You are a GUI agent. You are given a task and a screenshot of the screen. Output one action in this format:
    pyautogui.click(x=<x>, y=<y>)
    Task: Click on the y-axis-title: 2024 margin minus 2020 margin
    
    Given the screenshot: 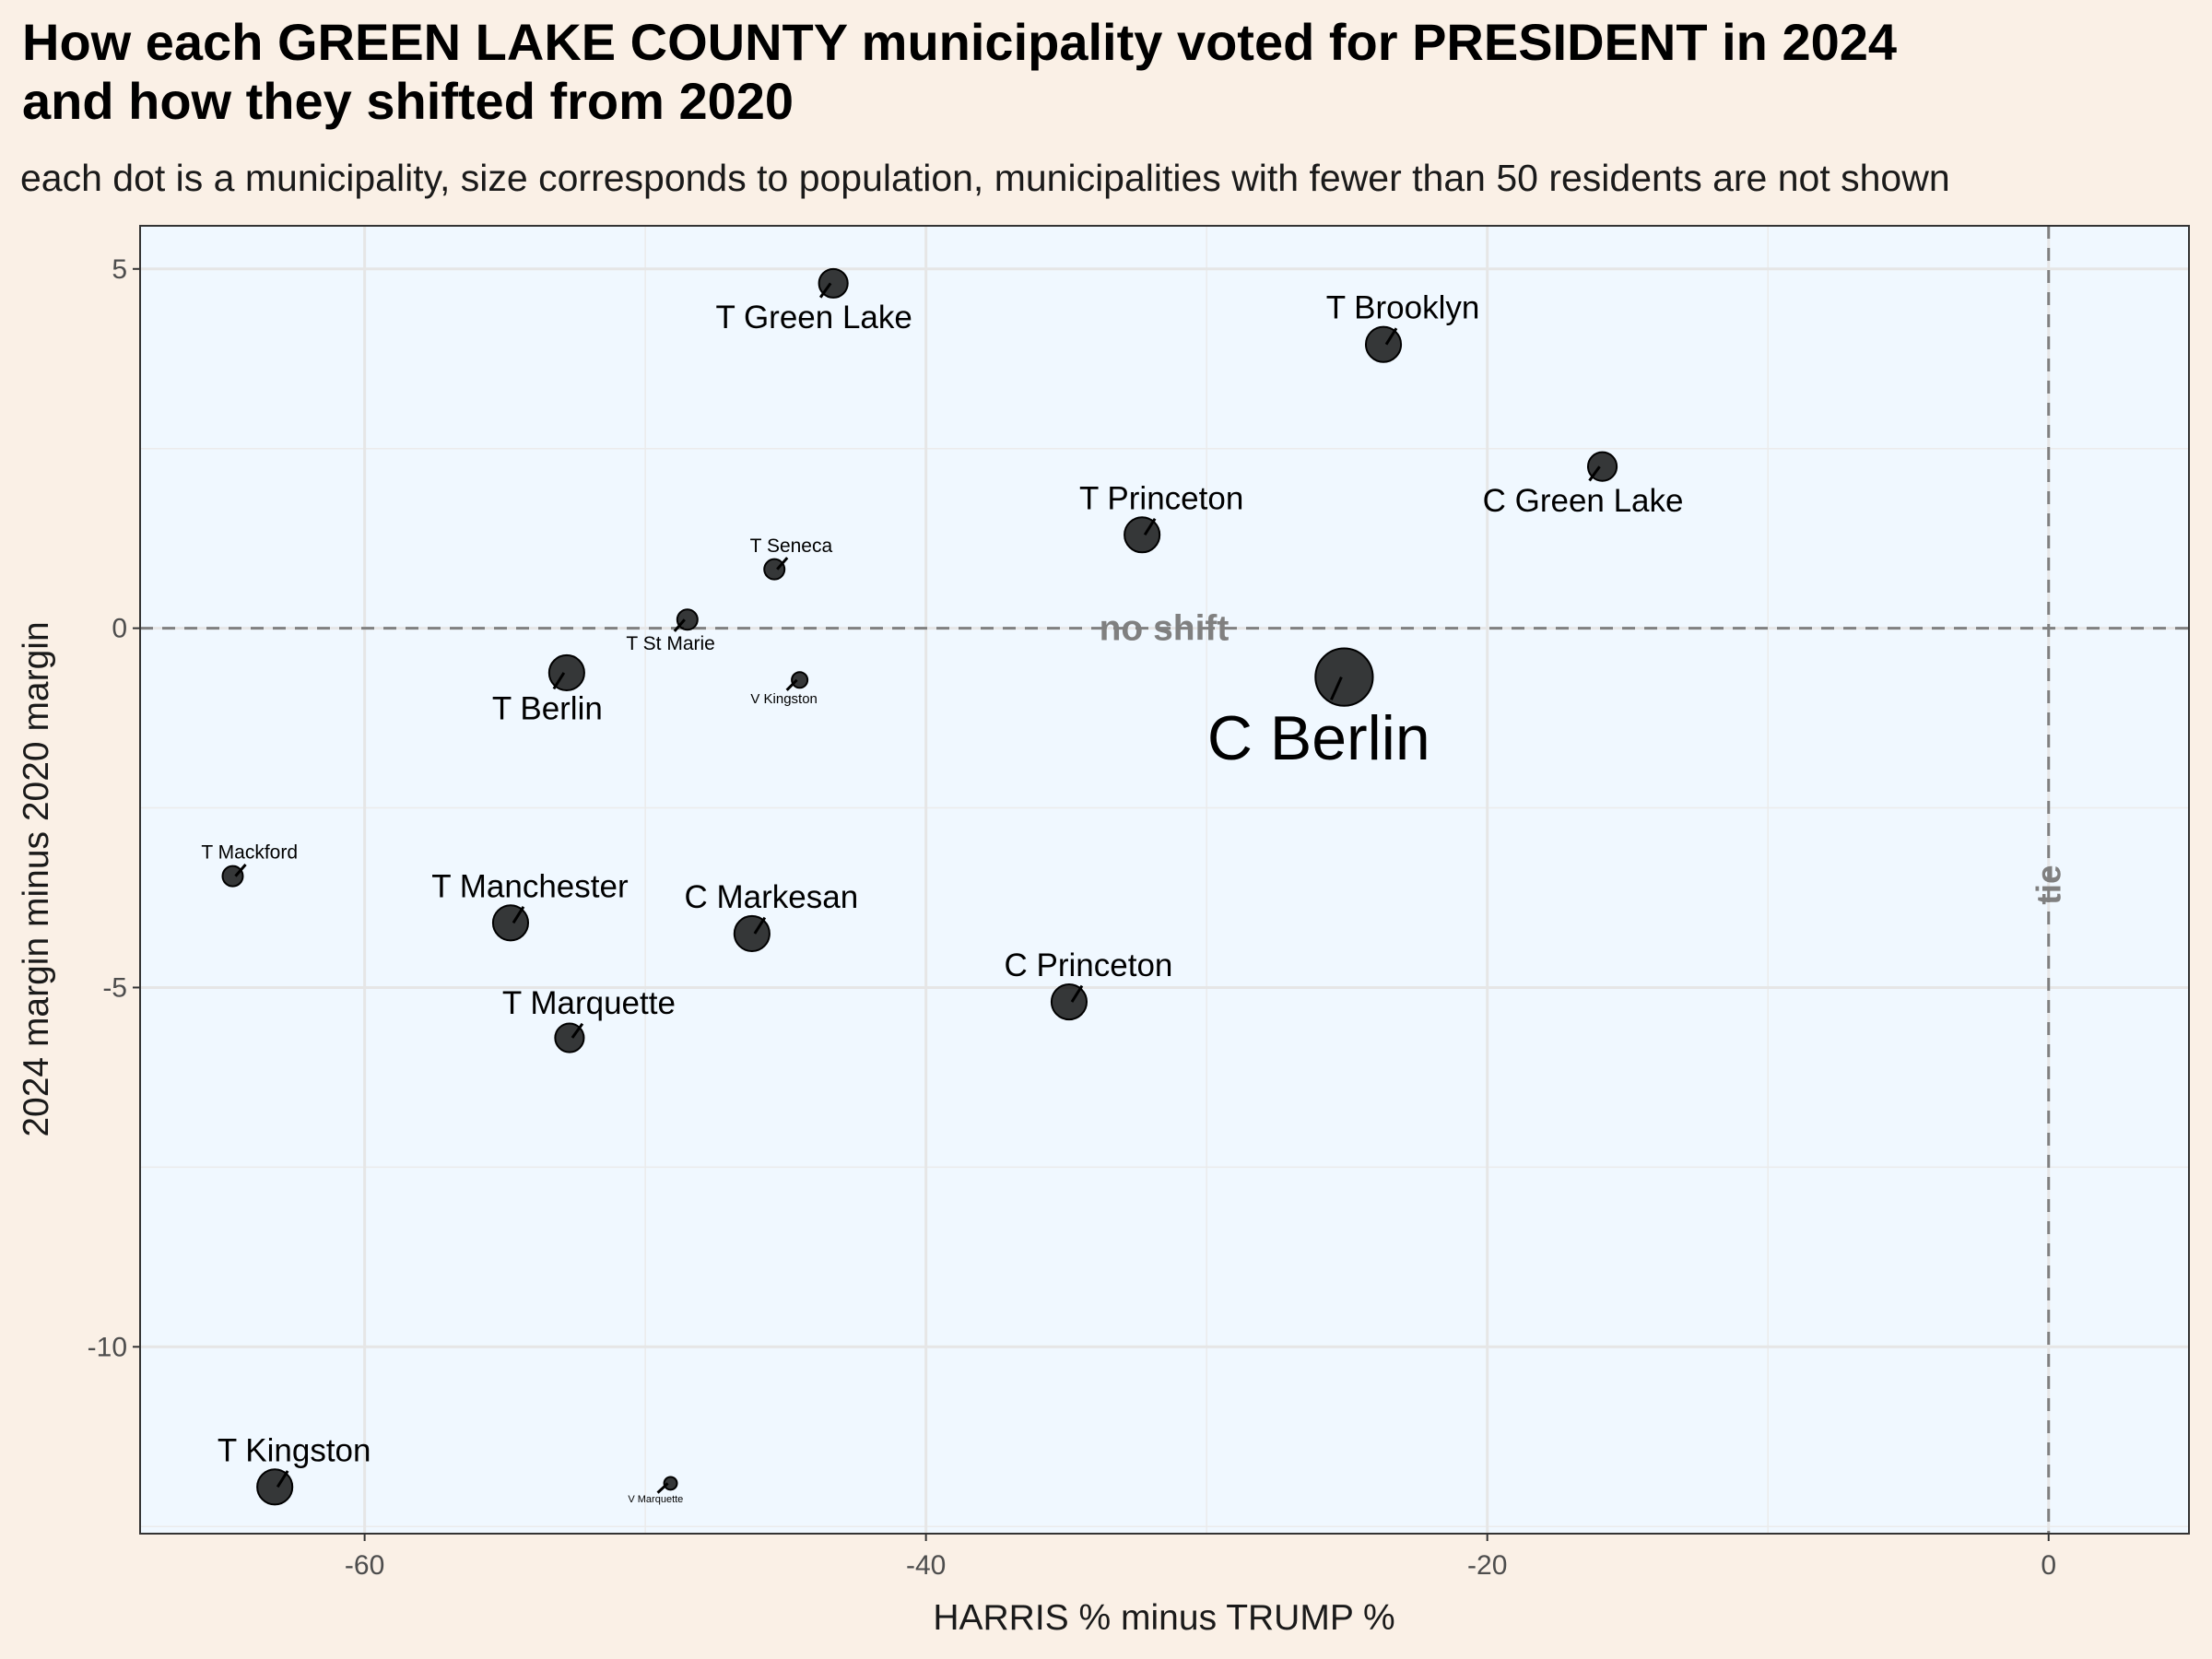 What is the action you would take?
    pyautogui.click(x=36, y=878)
    